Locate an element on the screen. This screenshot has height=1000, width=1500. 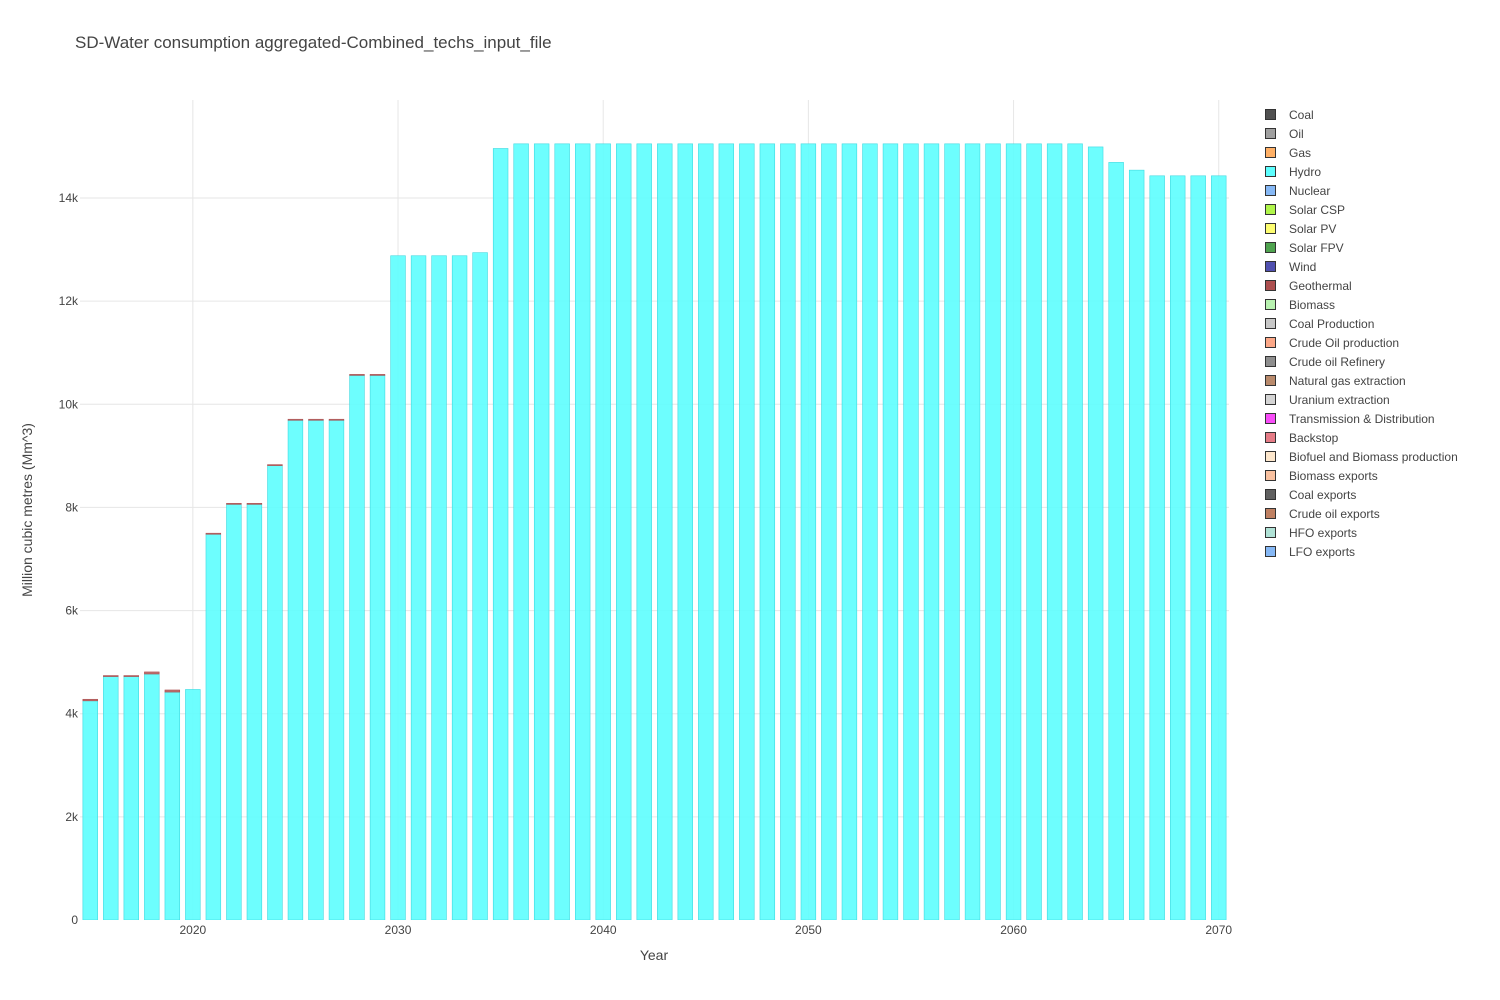
bar-geothermal-2029 is located at coordinates (377, 375).